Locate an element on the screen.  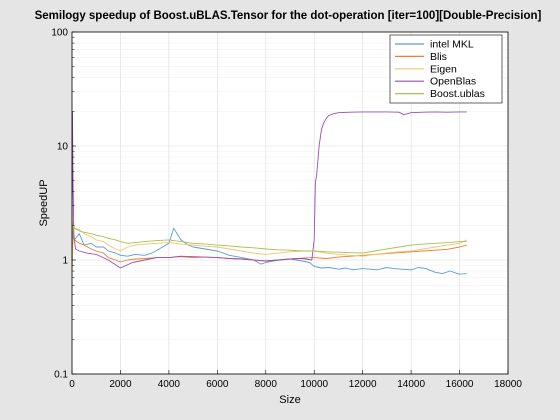
y-tick-label: 0.1 is located at coordinates (61, 375).